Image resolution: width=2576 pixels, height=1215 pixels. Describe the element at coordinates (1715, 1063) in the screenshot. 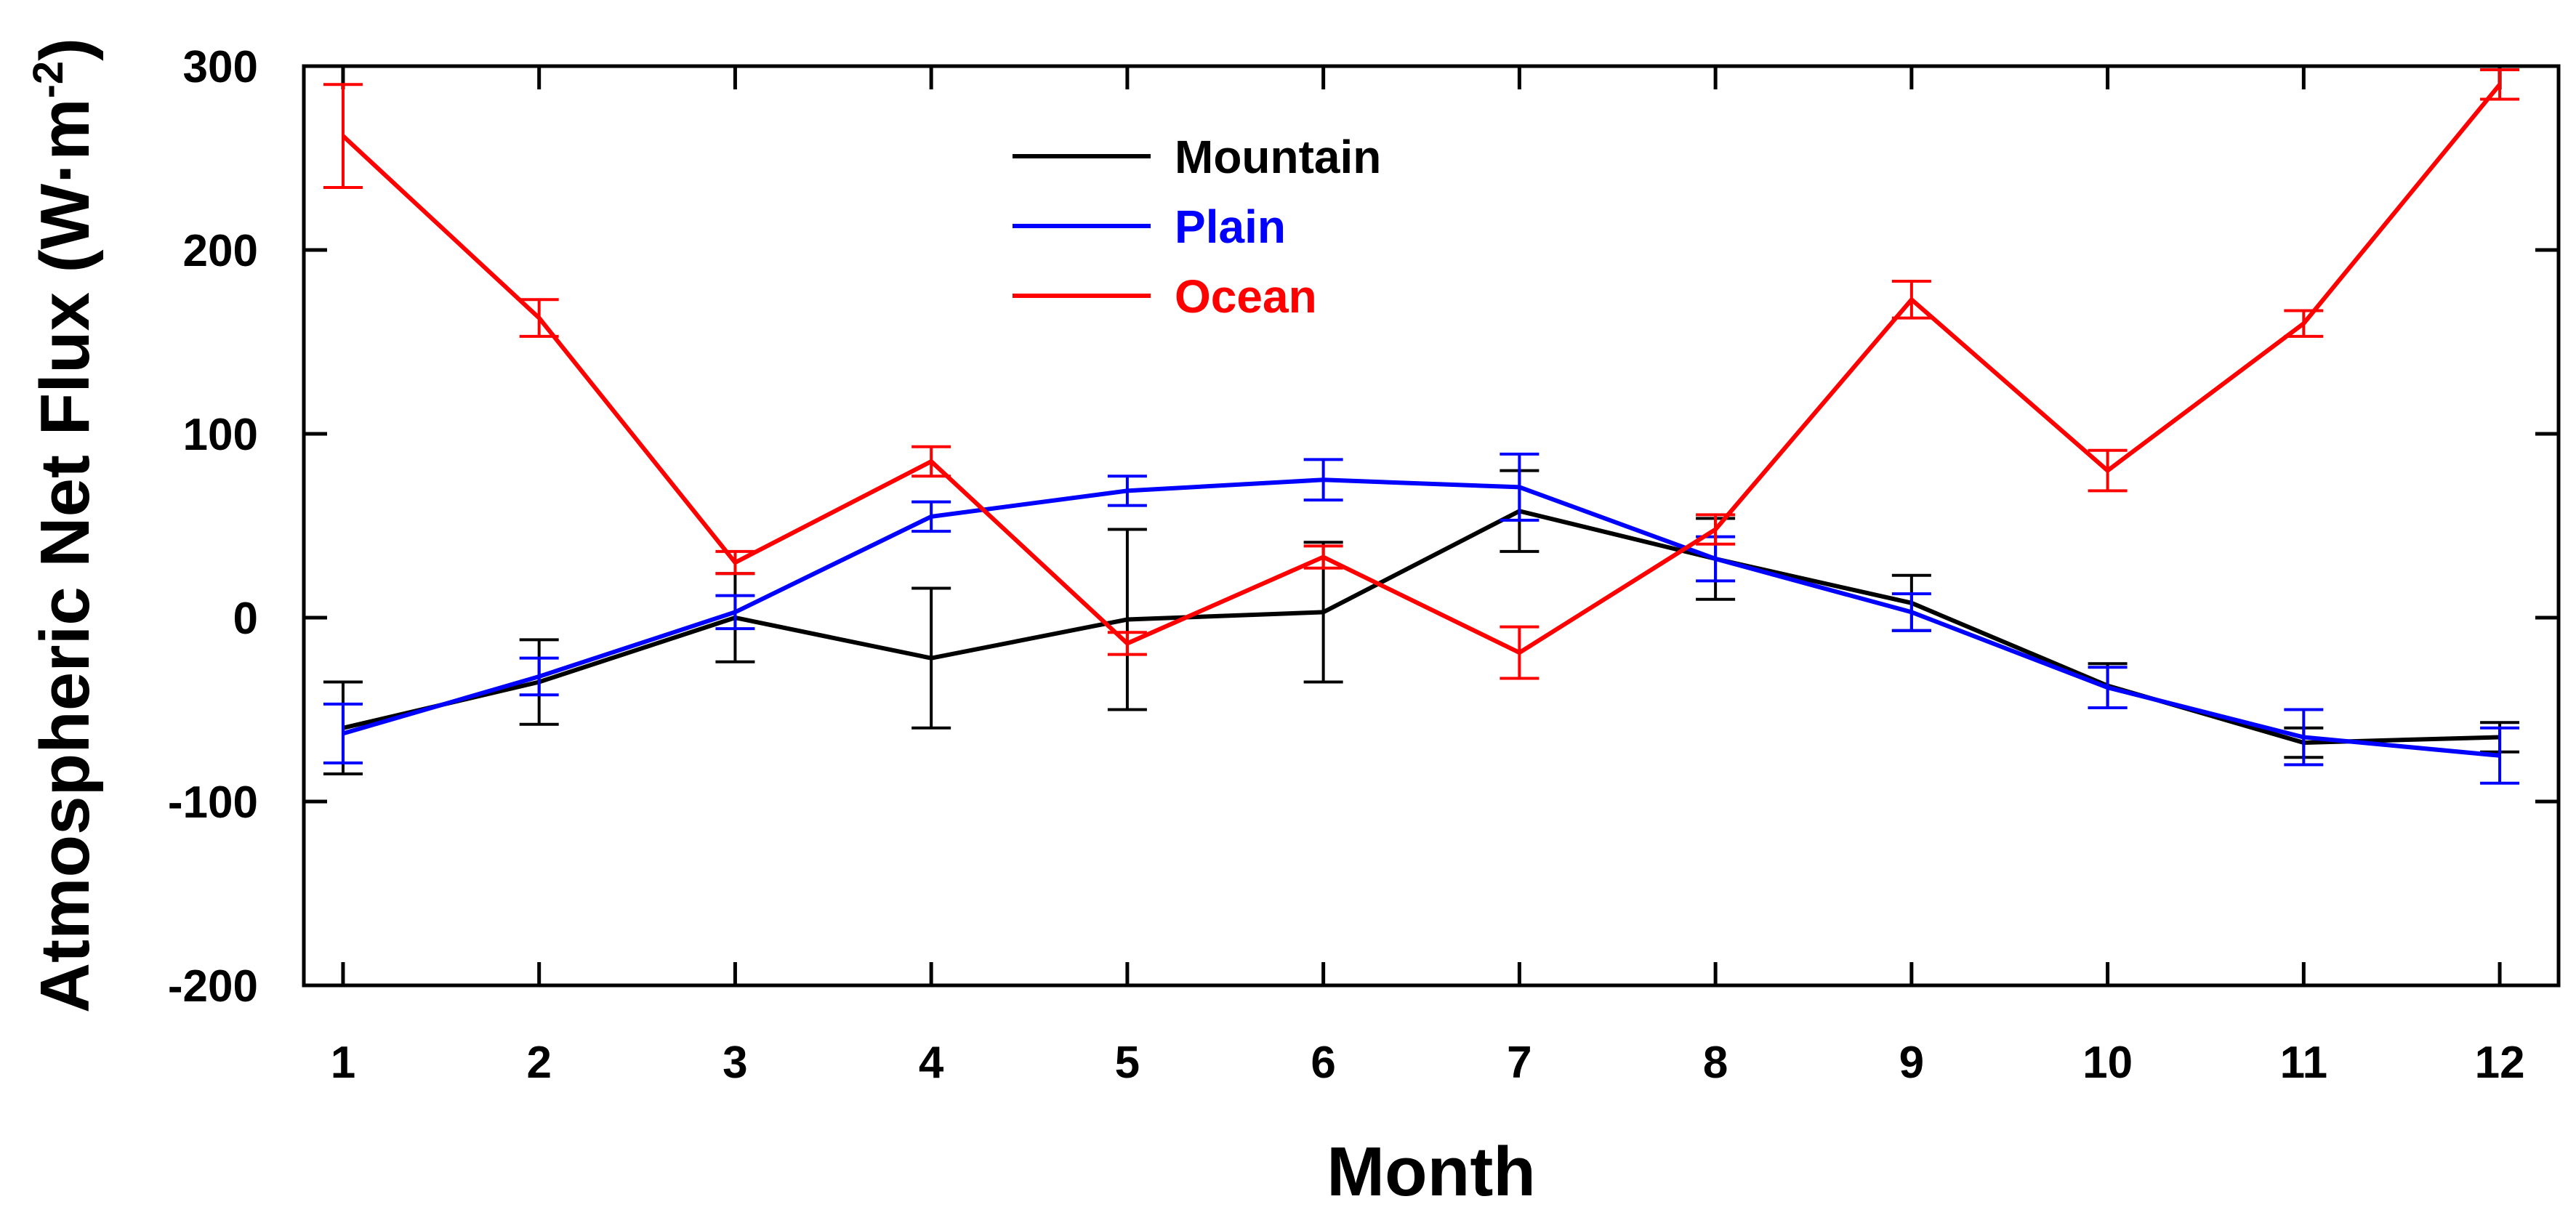

I see `x-tick-label-7: 8` at that location.